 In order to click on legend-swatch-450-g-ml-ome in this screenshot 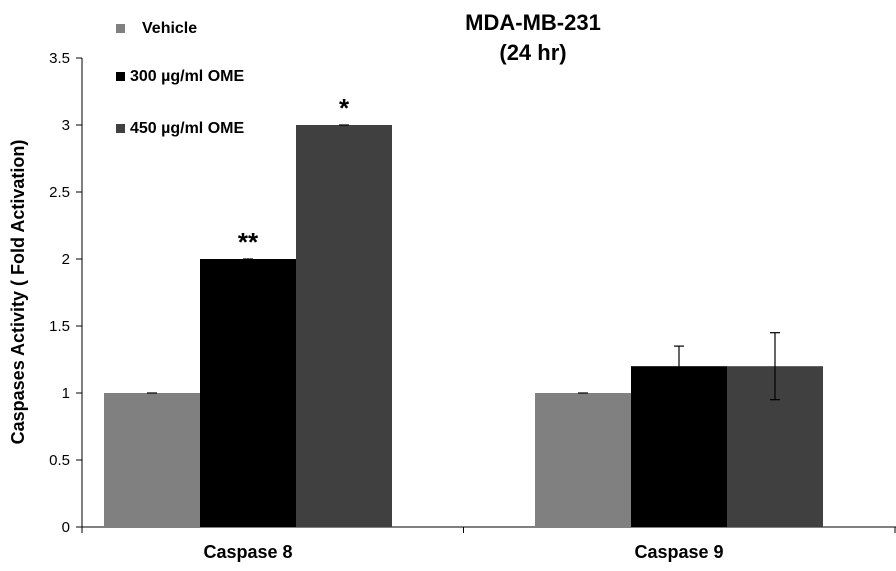, I will do `click(120, 128)`.